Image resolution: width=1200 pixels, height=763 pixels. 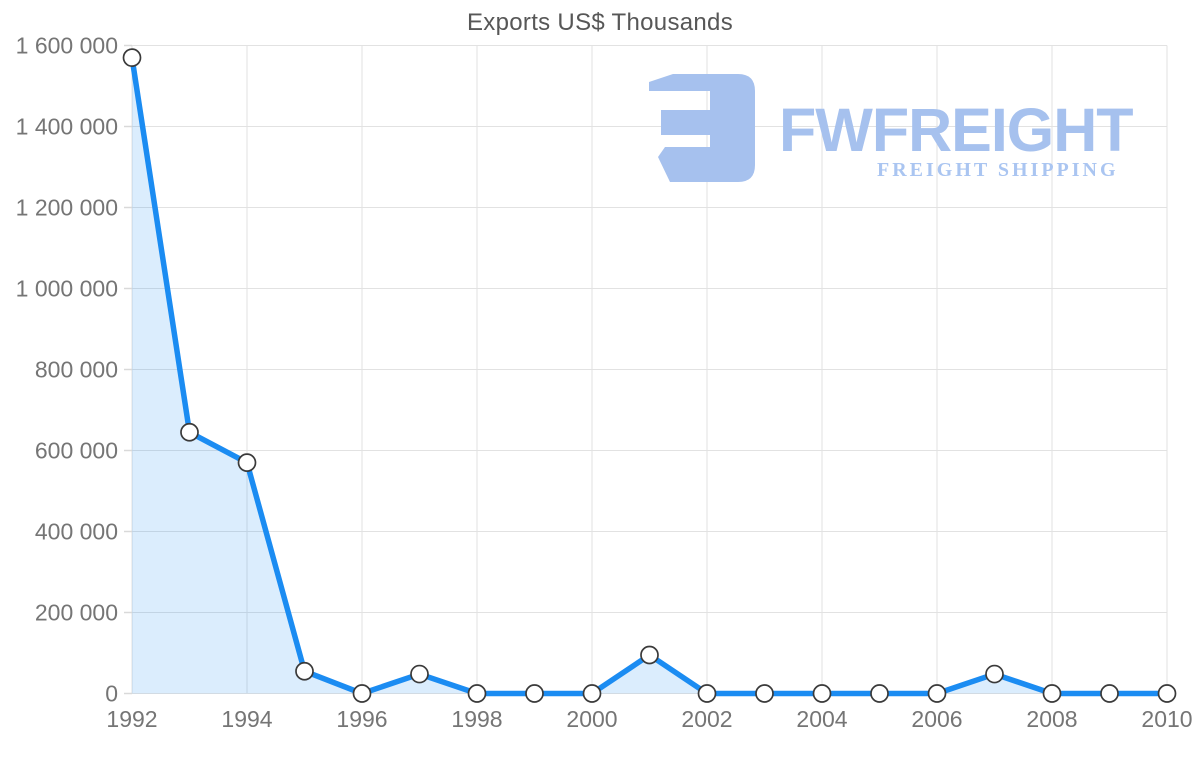 What do you see at coordinates (131, 719) in the screenshot?
I see `x-axis-label: 1992` at bounding box center [131, 719].